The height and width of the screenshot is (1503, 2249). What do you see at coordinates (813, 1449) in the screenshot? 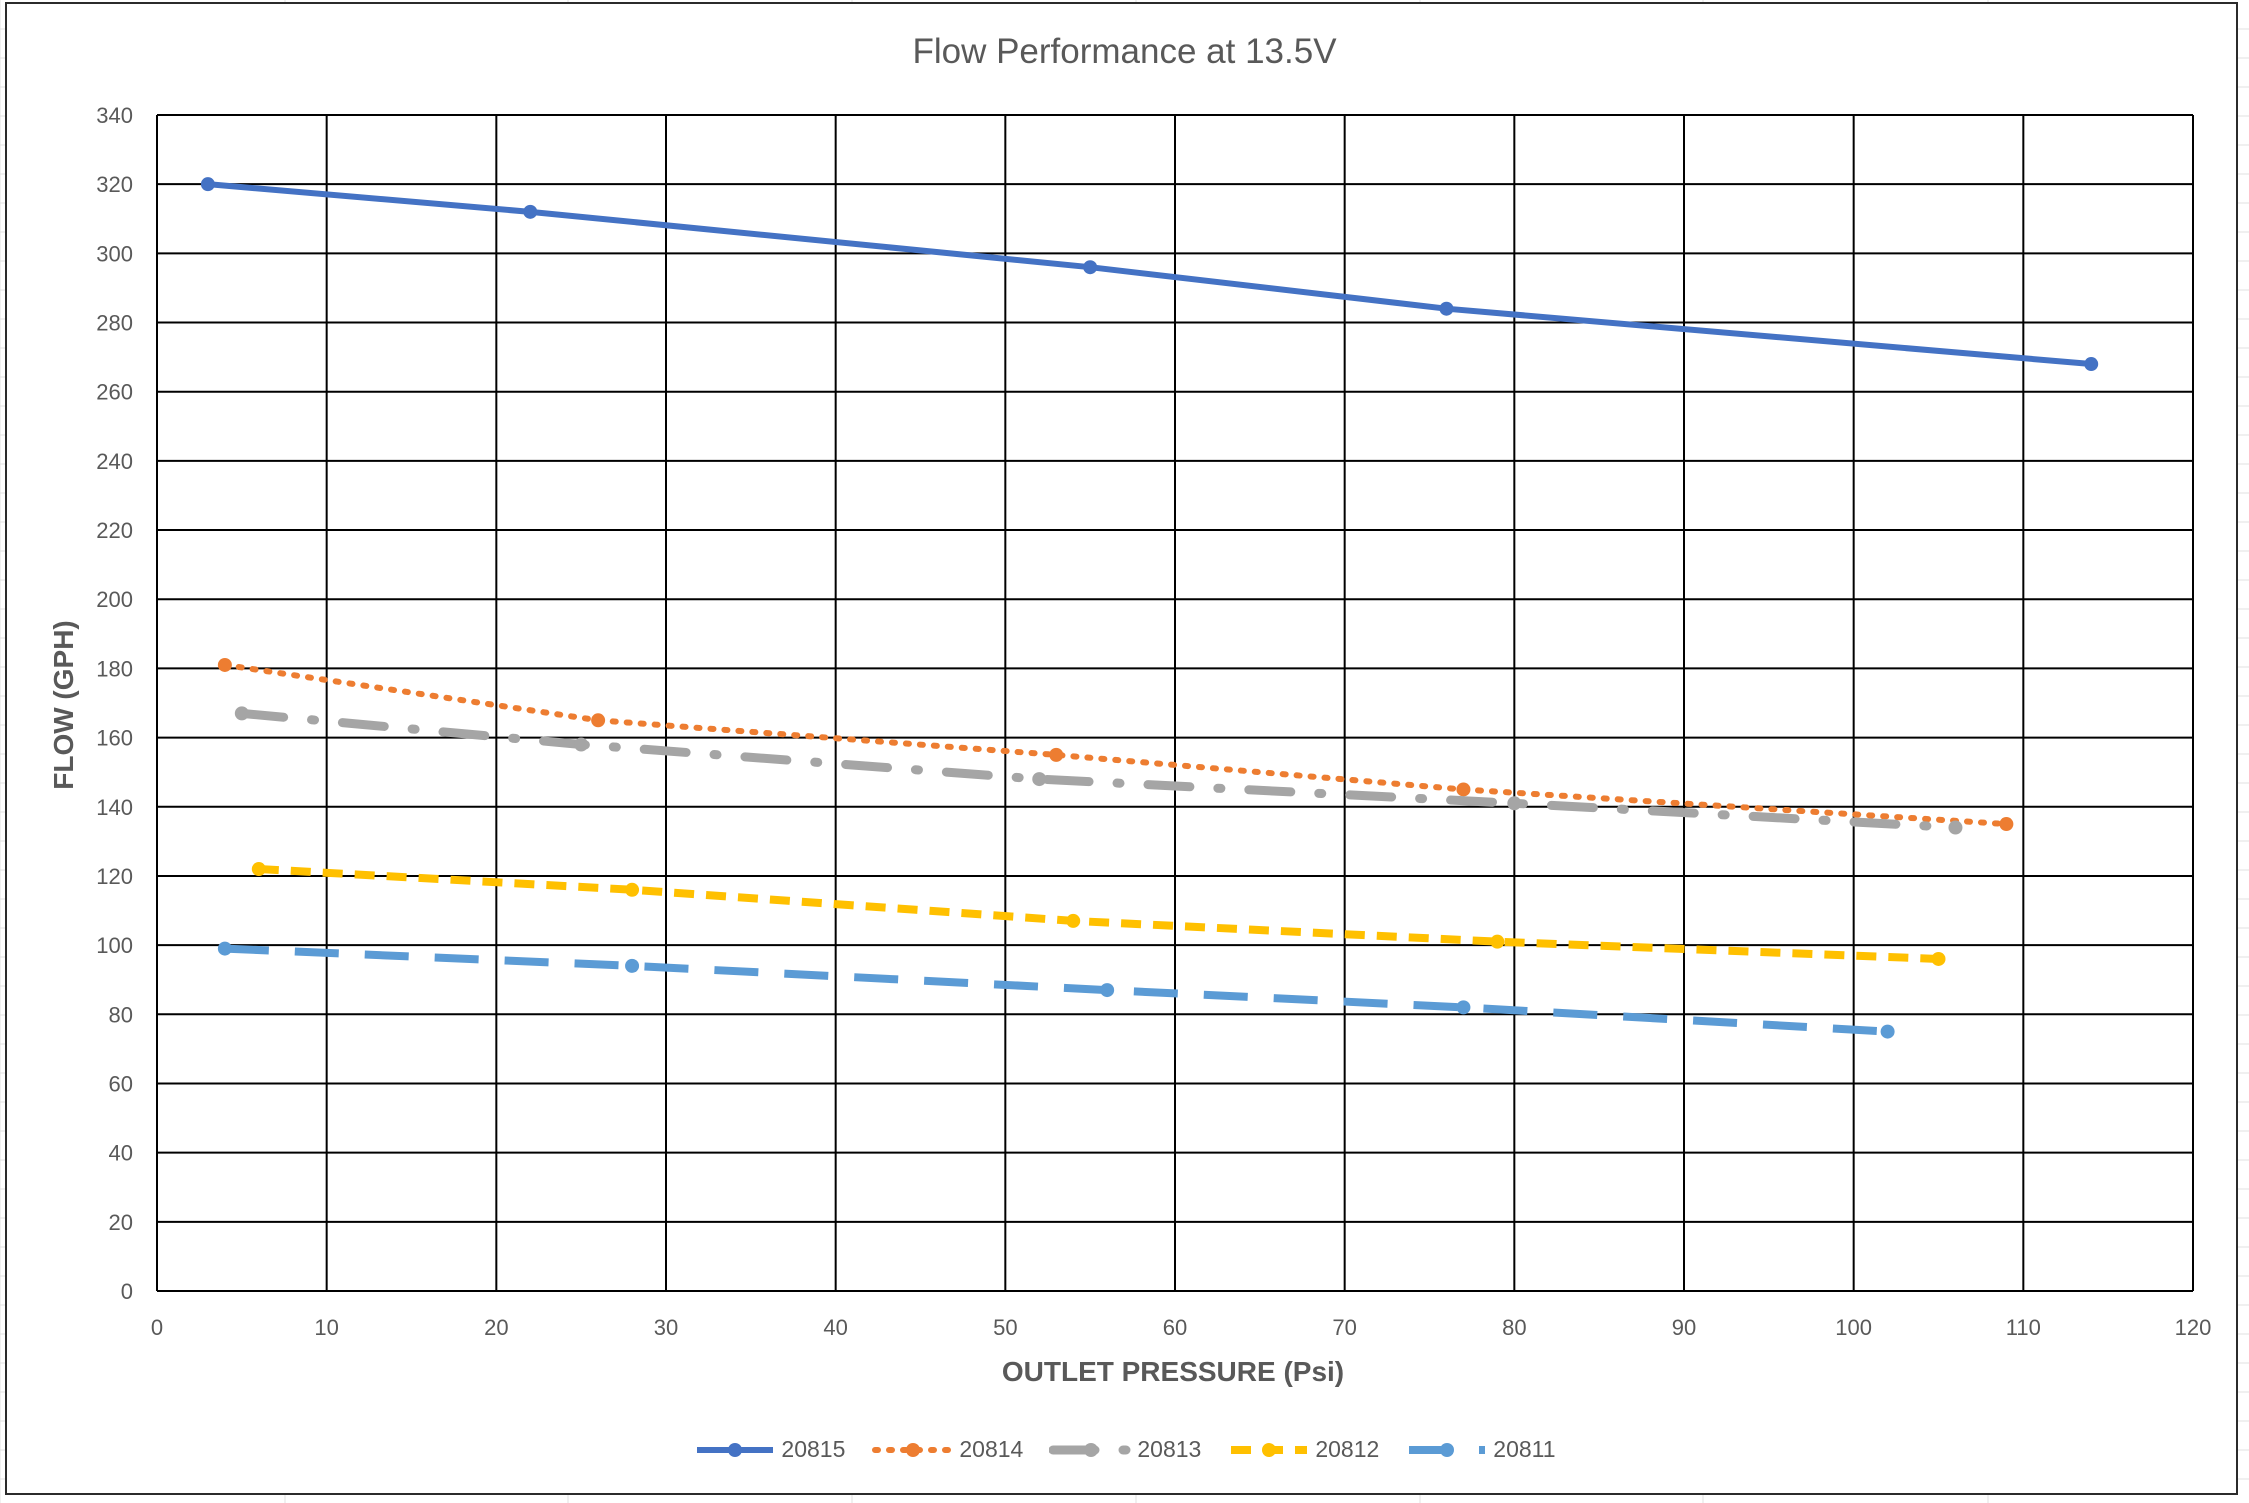
I see `legend-label: 20815` at bounding box center [813, 1449].